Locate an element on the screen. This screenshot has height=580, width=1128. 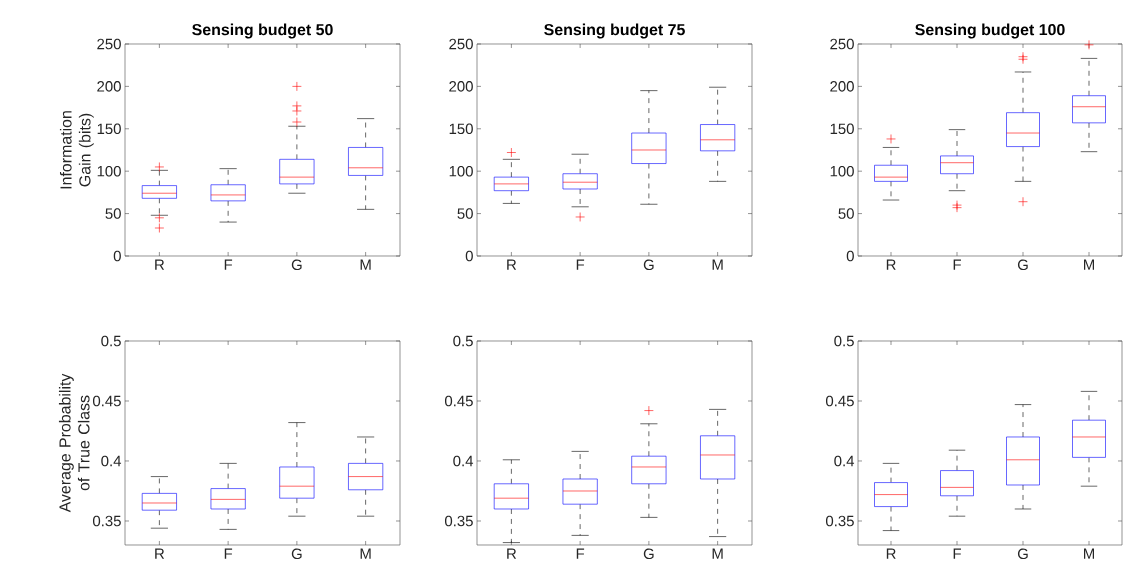
chart-title: Sensing budget 75 is located at coordinates (614, 31).